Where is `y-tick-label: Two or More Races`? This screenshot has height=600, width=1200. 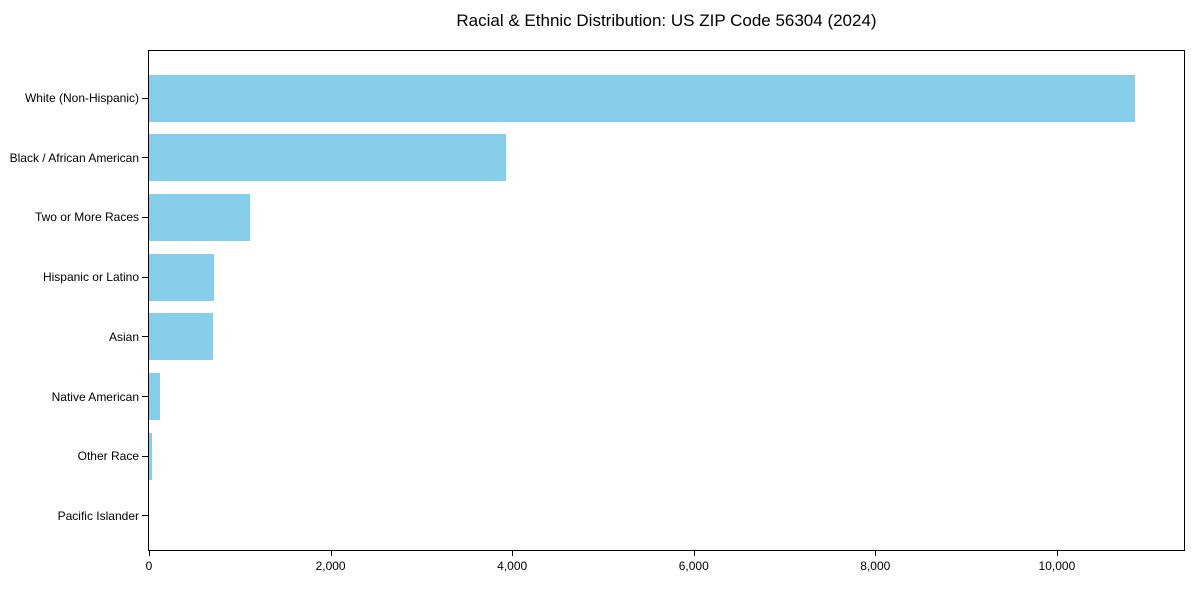
y-tick-label: Two or More Races is located at coordinates (86, 217).